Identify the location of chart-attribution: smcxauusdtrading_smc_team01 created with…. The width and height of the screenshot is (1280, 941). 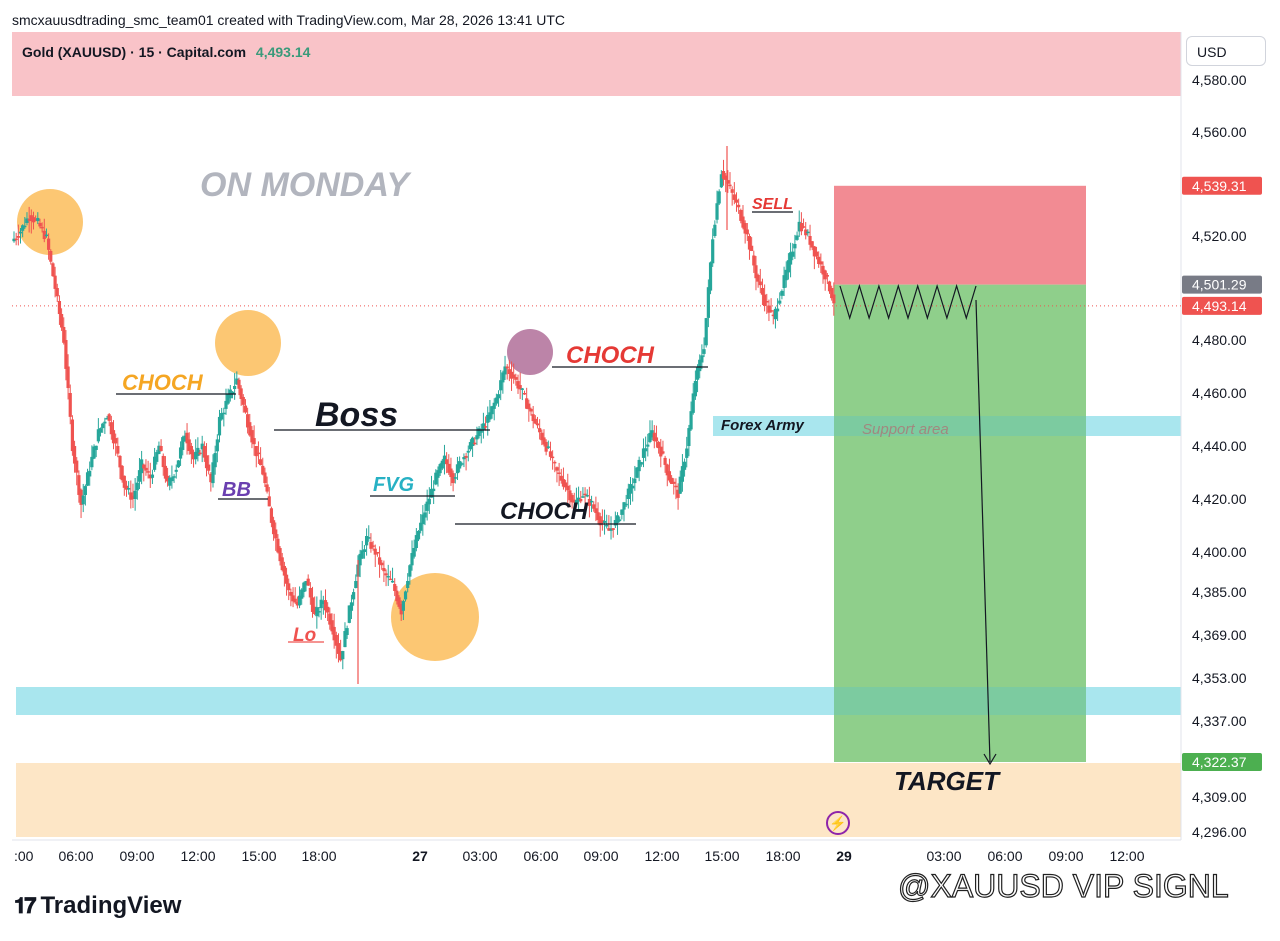
(289, 20).